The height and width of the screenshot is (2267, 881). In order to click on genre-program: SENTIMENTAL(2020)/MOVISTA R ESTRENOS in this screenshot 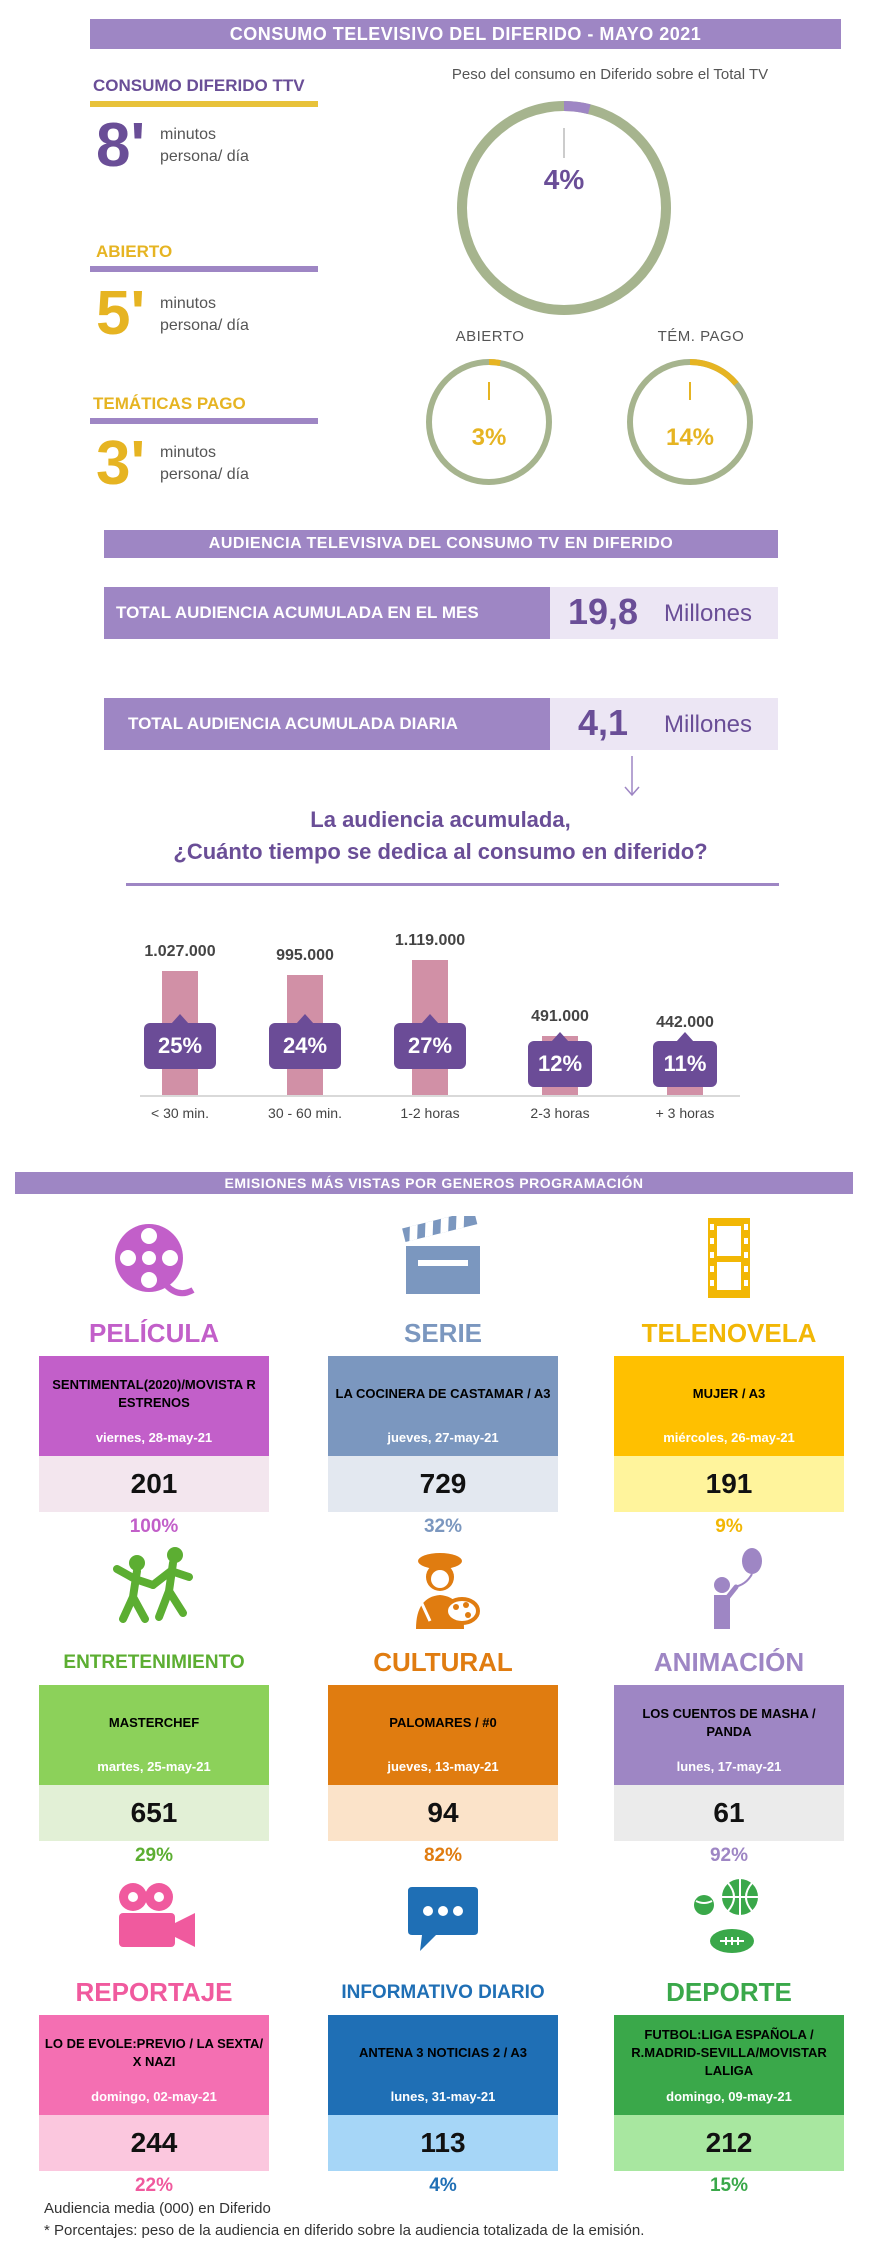, I will do `click(154, 1393)`.